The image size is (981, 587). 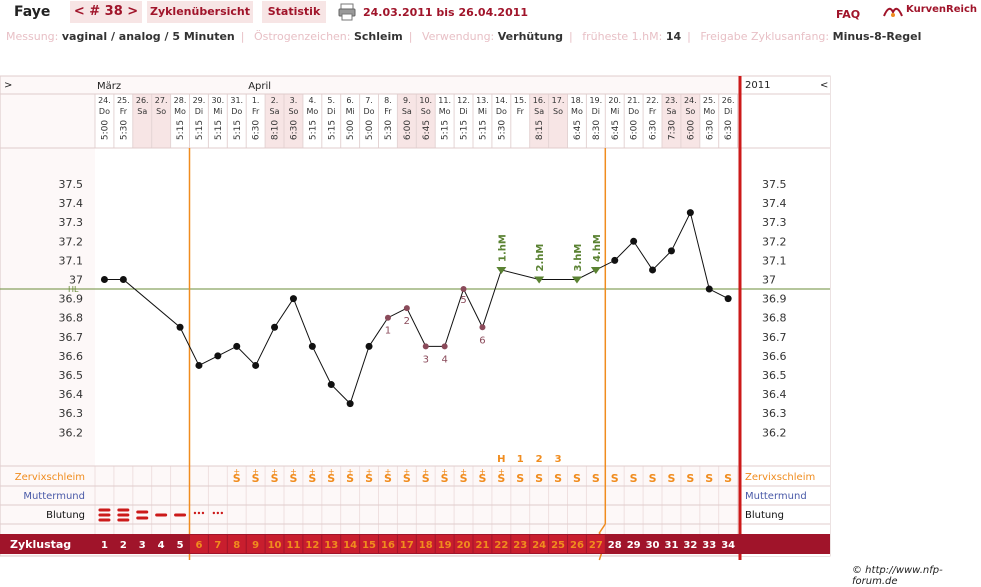 What do you see at coordinates (32, 12) in the screenshot?
I see `user-name: Faye` at bounding box center [32, 12].